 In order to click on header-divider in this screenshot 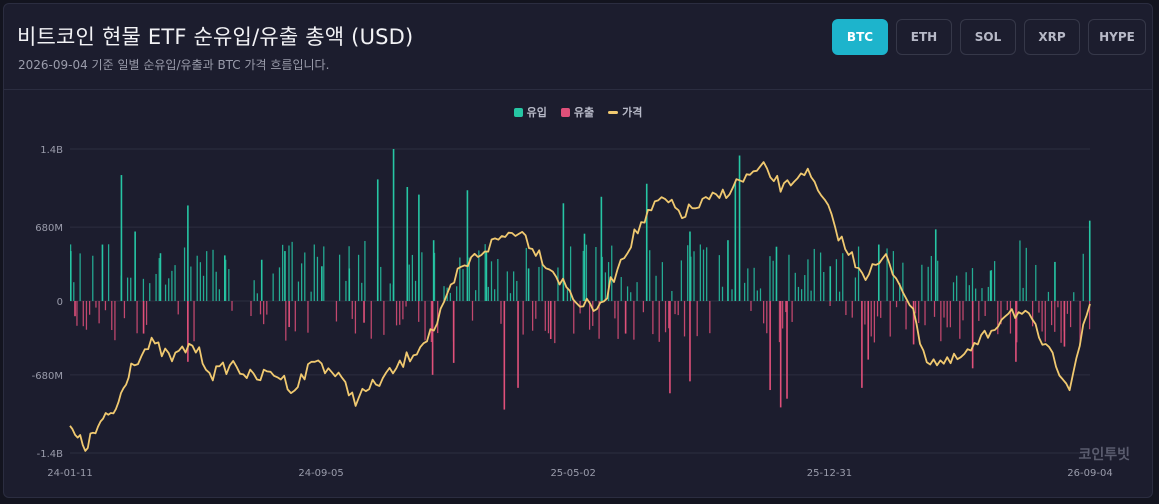, I will do `click(578, 89)`.